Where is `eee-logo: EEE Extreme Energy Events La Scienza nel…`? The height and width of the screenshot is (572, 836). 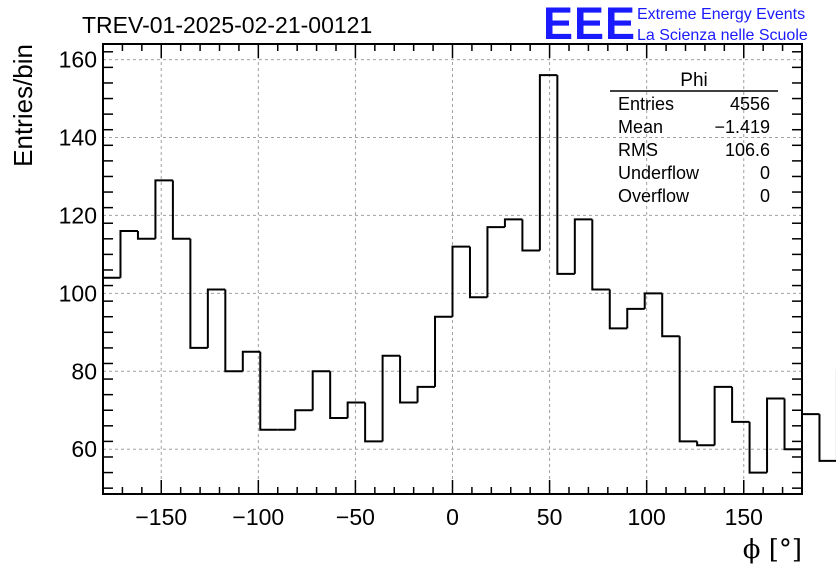
eee-logo: EEE Extreme Energy Events La Scienza nel… is located at coordinates (675, 24).